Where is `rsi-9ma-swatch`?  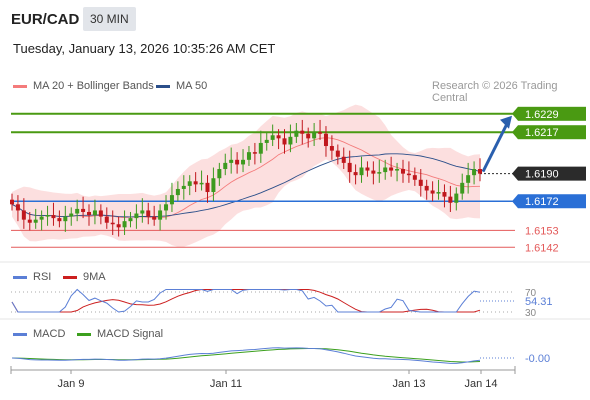
rsi-9ma-swatch is located at coordinates (70, 277).